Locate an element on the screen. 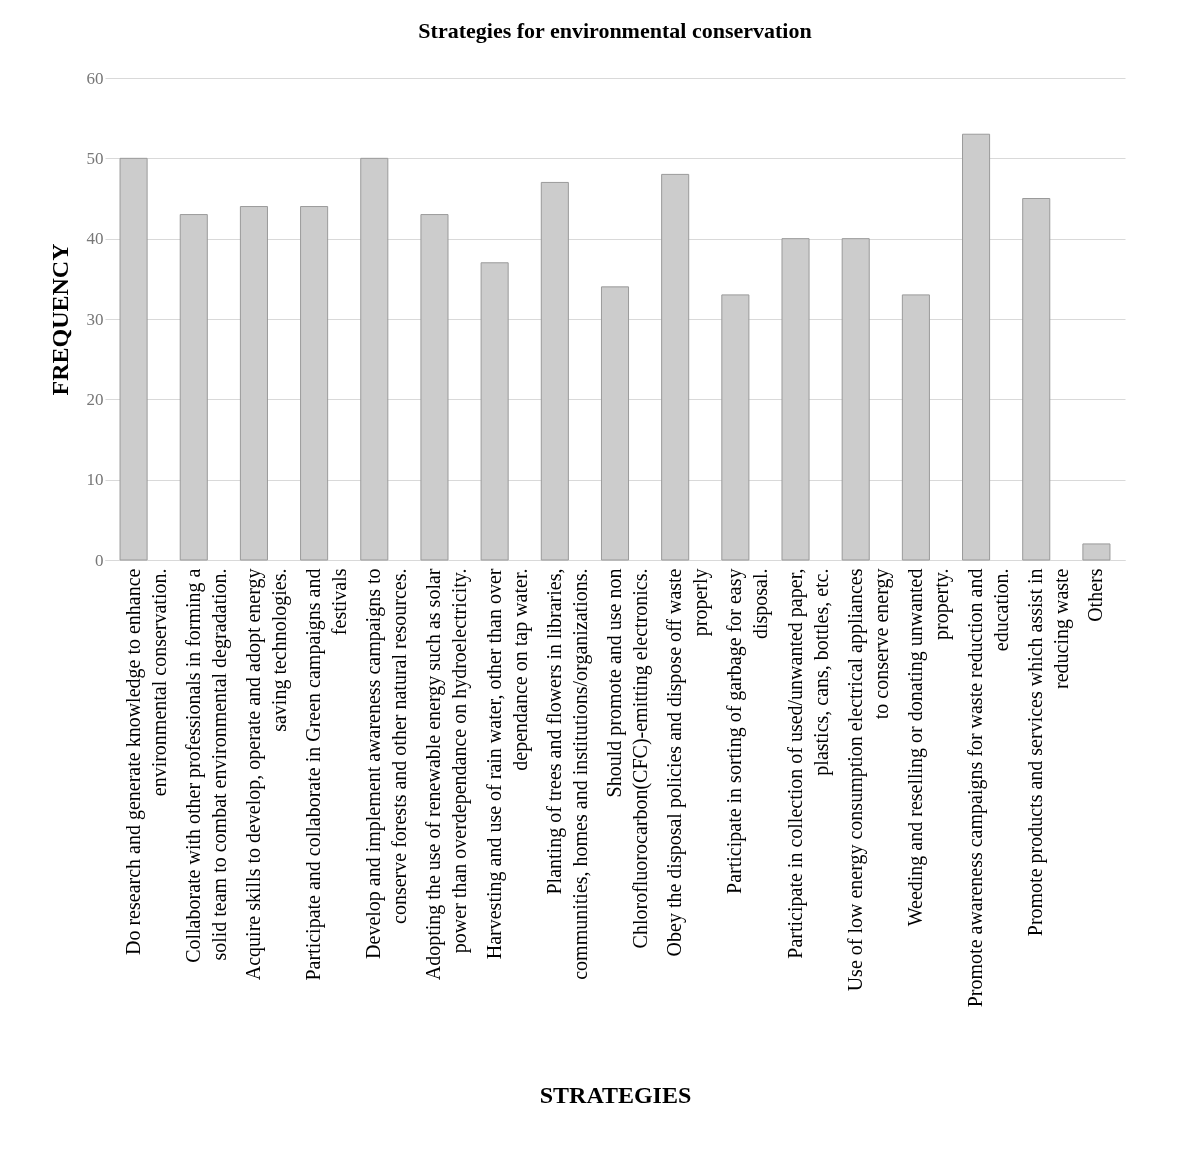 This screenshot has height=1158, width=1204. x-tick-label: Weeding and reselling or donating unwanted property. is located at coordinates (928, 747).